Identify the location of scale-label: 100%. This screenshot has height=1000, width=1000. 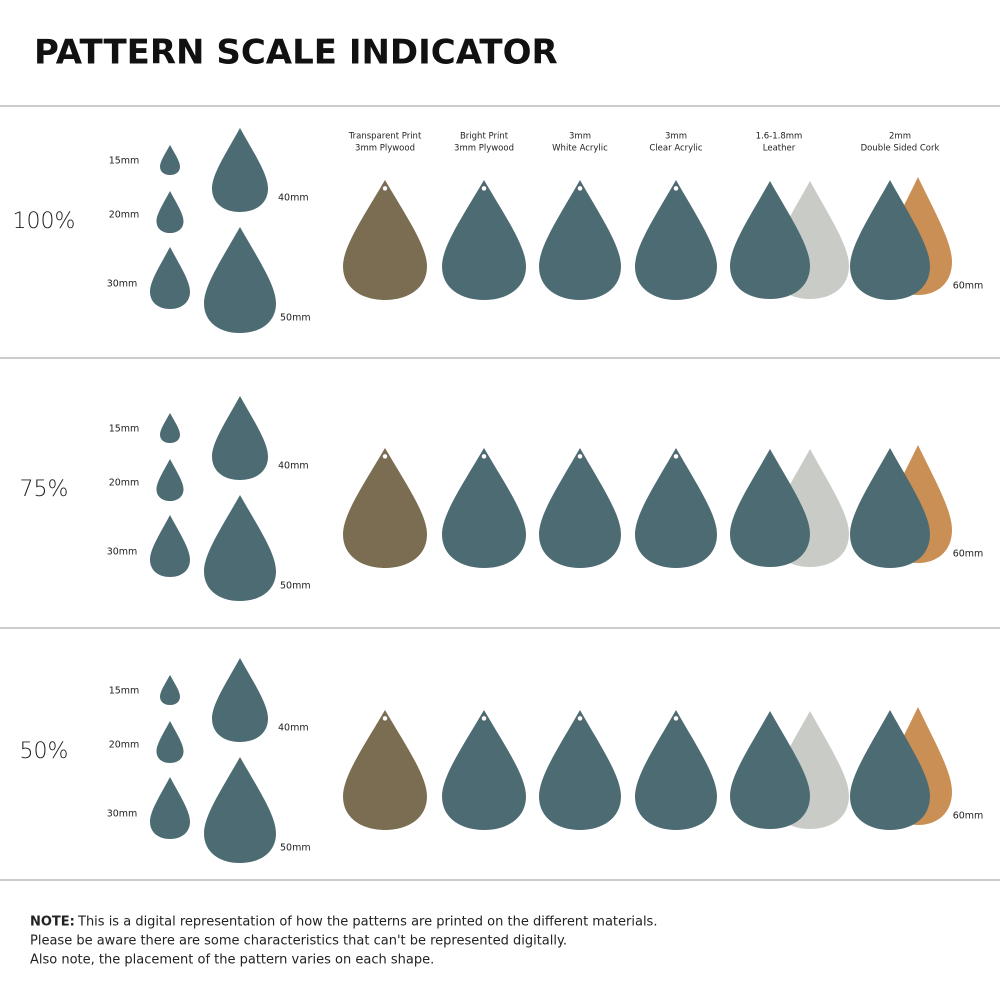
(44, 221).